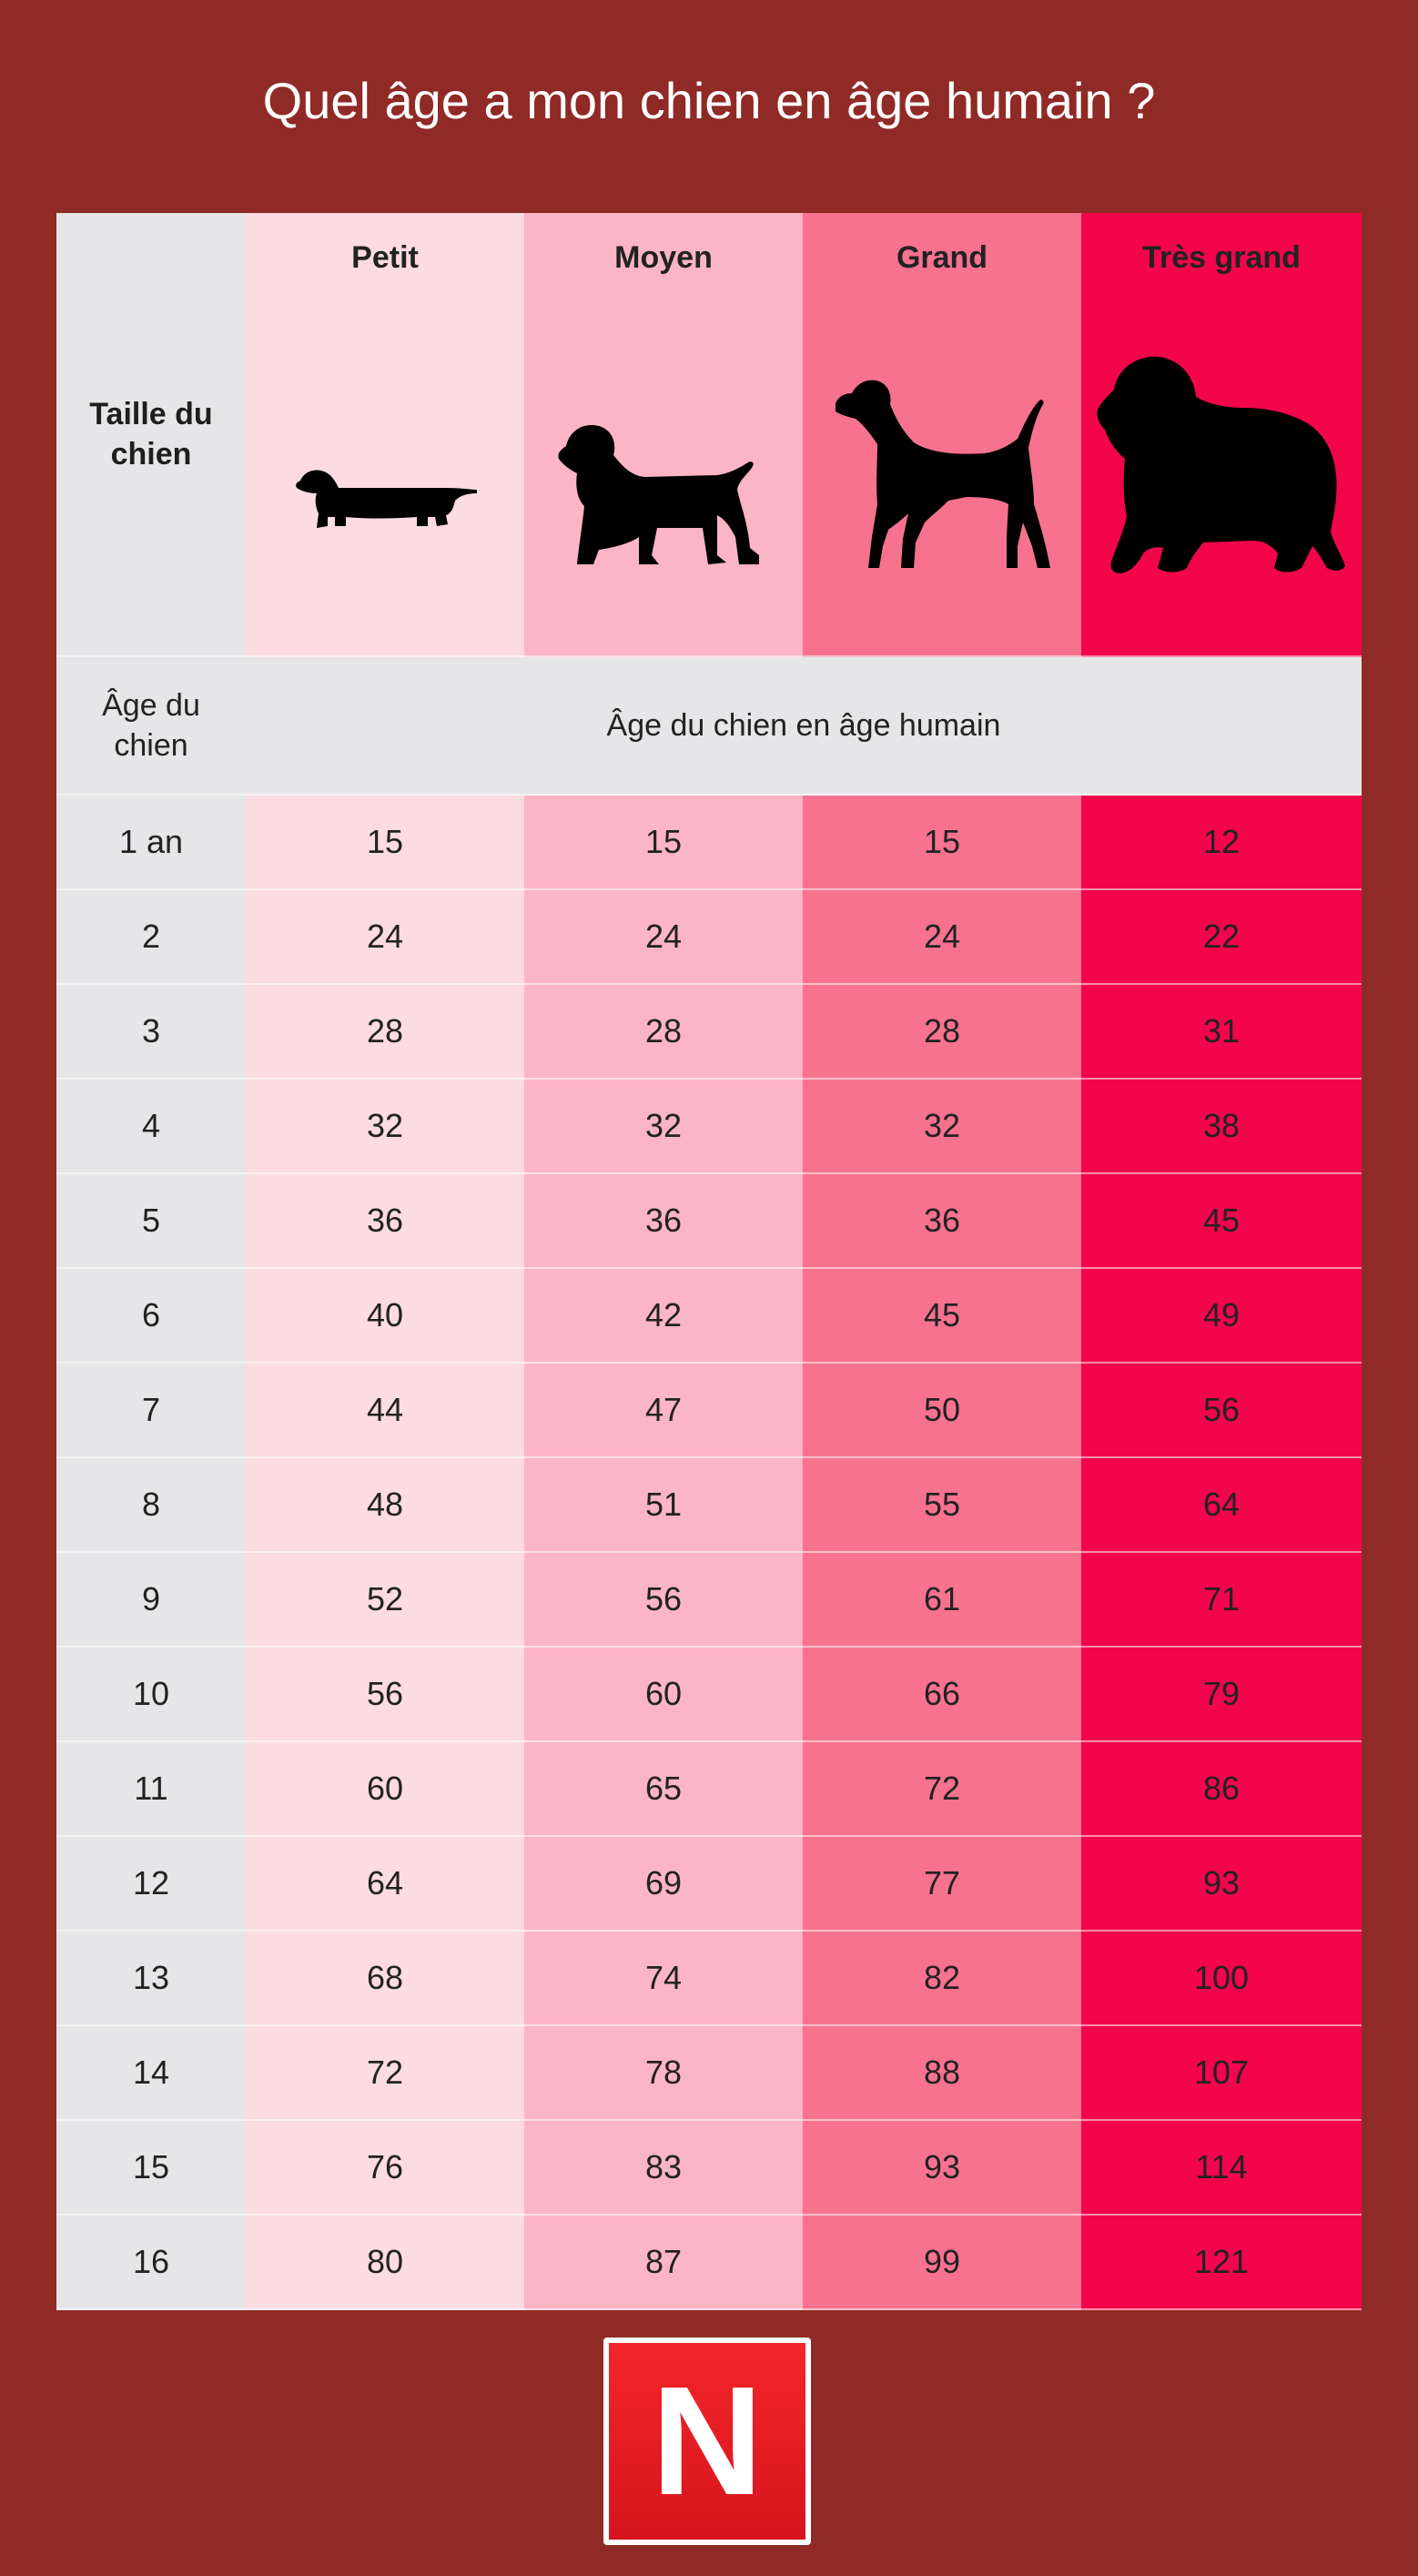  Describe the element at coordinates (1222, 1221) in the screenshot. I see `cell-tres-grand: 45` at that location.